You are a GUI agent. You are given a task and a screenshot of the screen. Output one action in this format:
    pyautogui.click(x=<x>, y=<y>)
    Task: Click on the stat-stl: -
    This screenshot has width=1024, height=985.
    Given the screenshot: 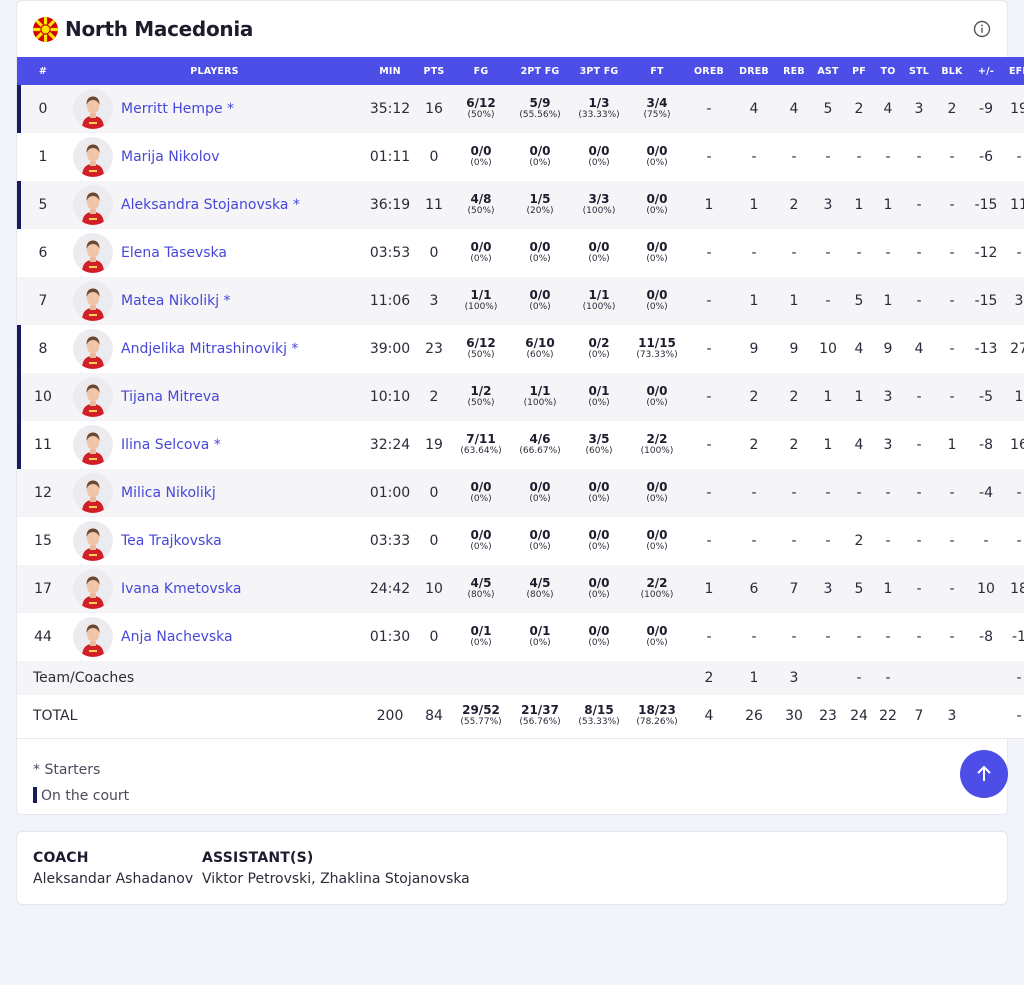 What is the action you would take?
    pyautogui.click(x=919, y=589)
    